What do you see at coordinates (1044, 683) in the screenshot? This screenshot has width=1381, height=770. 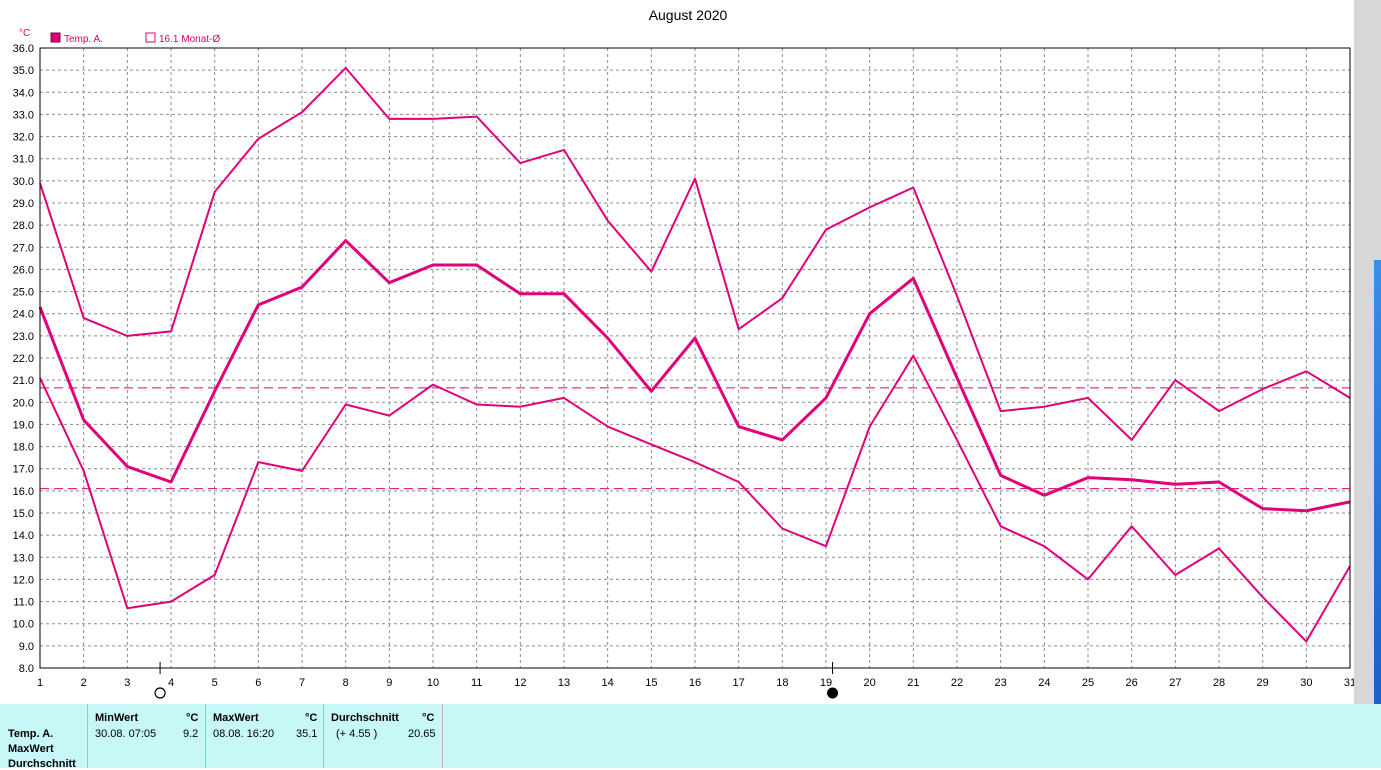 I see `x-tick-label: 24` at bounding box center [1044, 683].